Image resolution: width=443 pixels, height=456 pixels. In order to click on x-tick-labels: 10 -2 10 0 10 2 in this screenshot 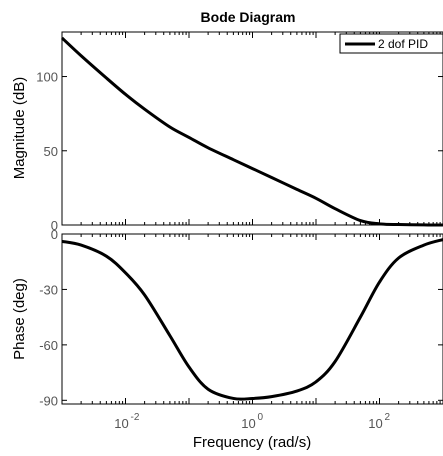, I will do `click(252, 421)`.